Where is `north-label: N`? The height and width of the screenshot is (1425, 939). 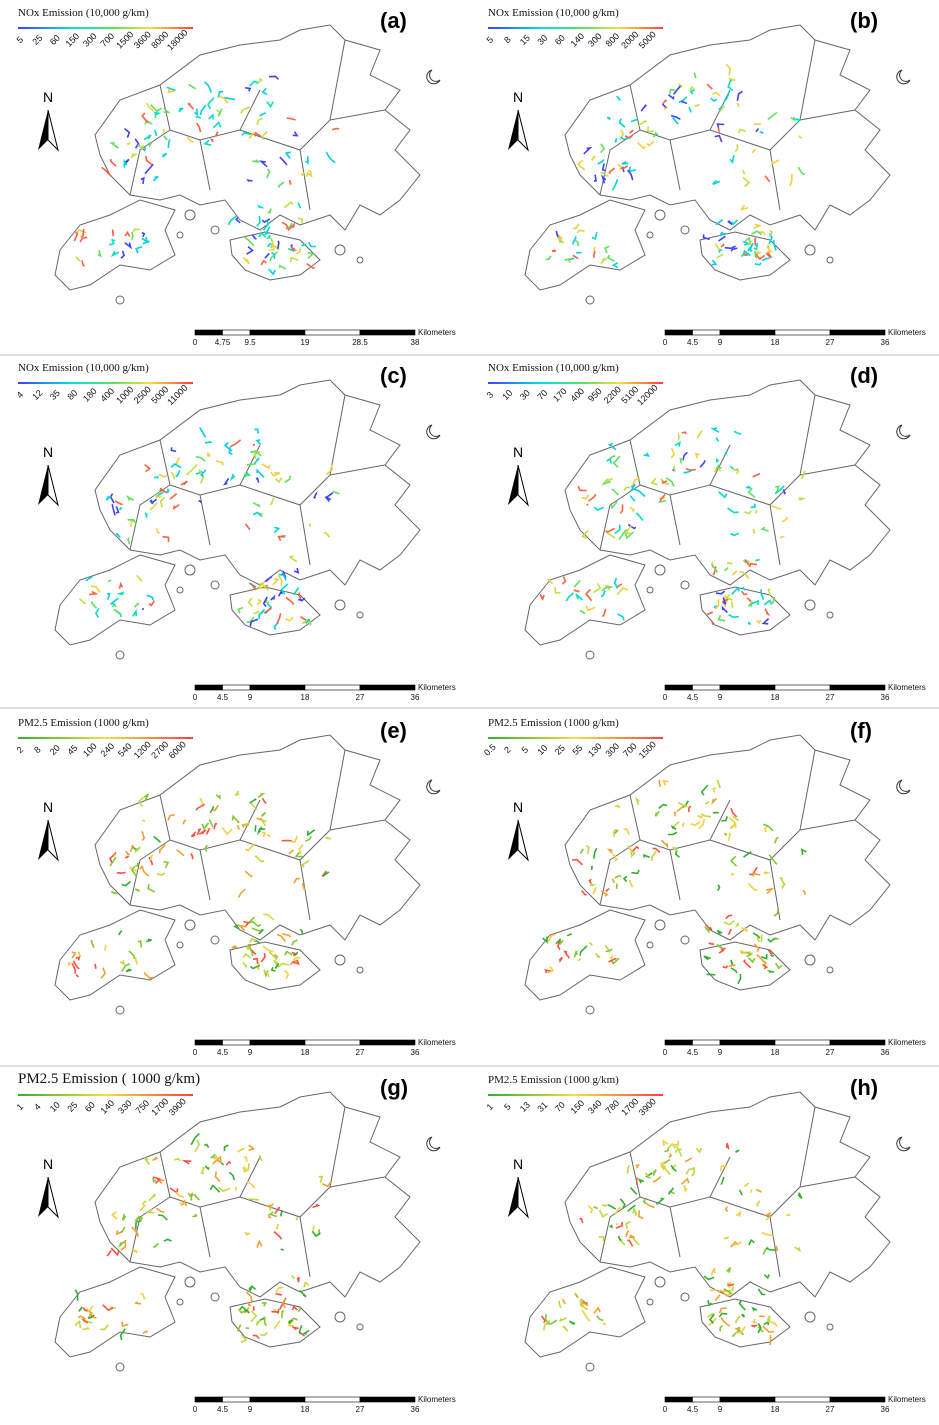 north-label: N is located at coordinates (48, 1164).